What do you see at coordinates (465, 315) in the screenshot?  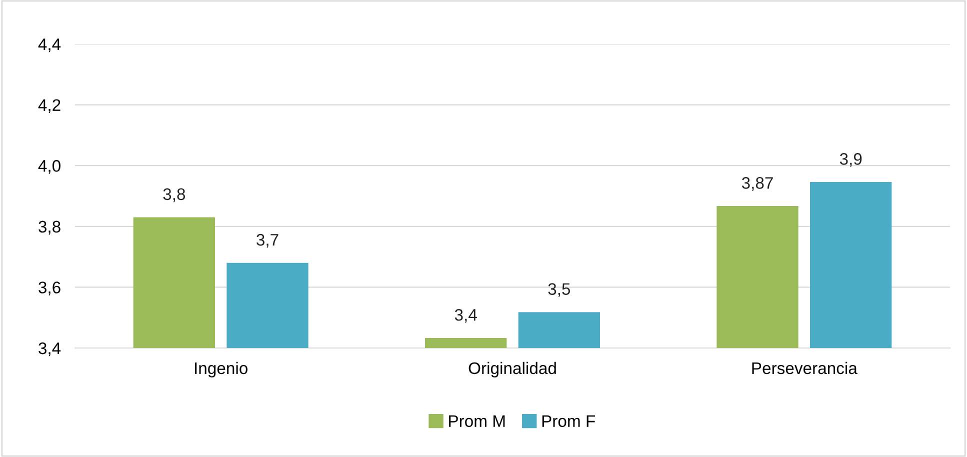 I see `data-label: 3,4` at bounding box center [465, 315].